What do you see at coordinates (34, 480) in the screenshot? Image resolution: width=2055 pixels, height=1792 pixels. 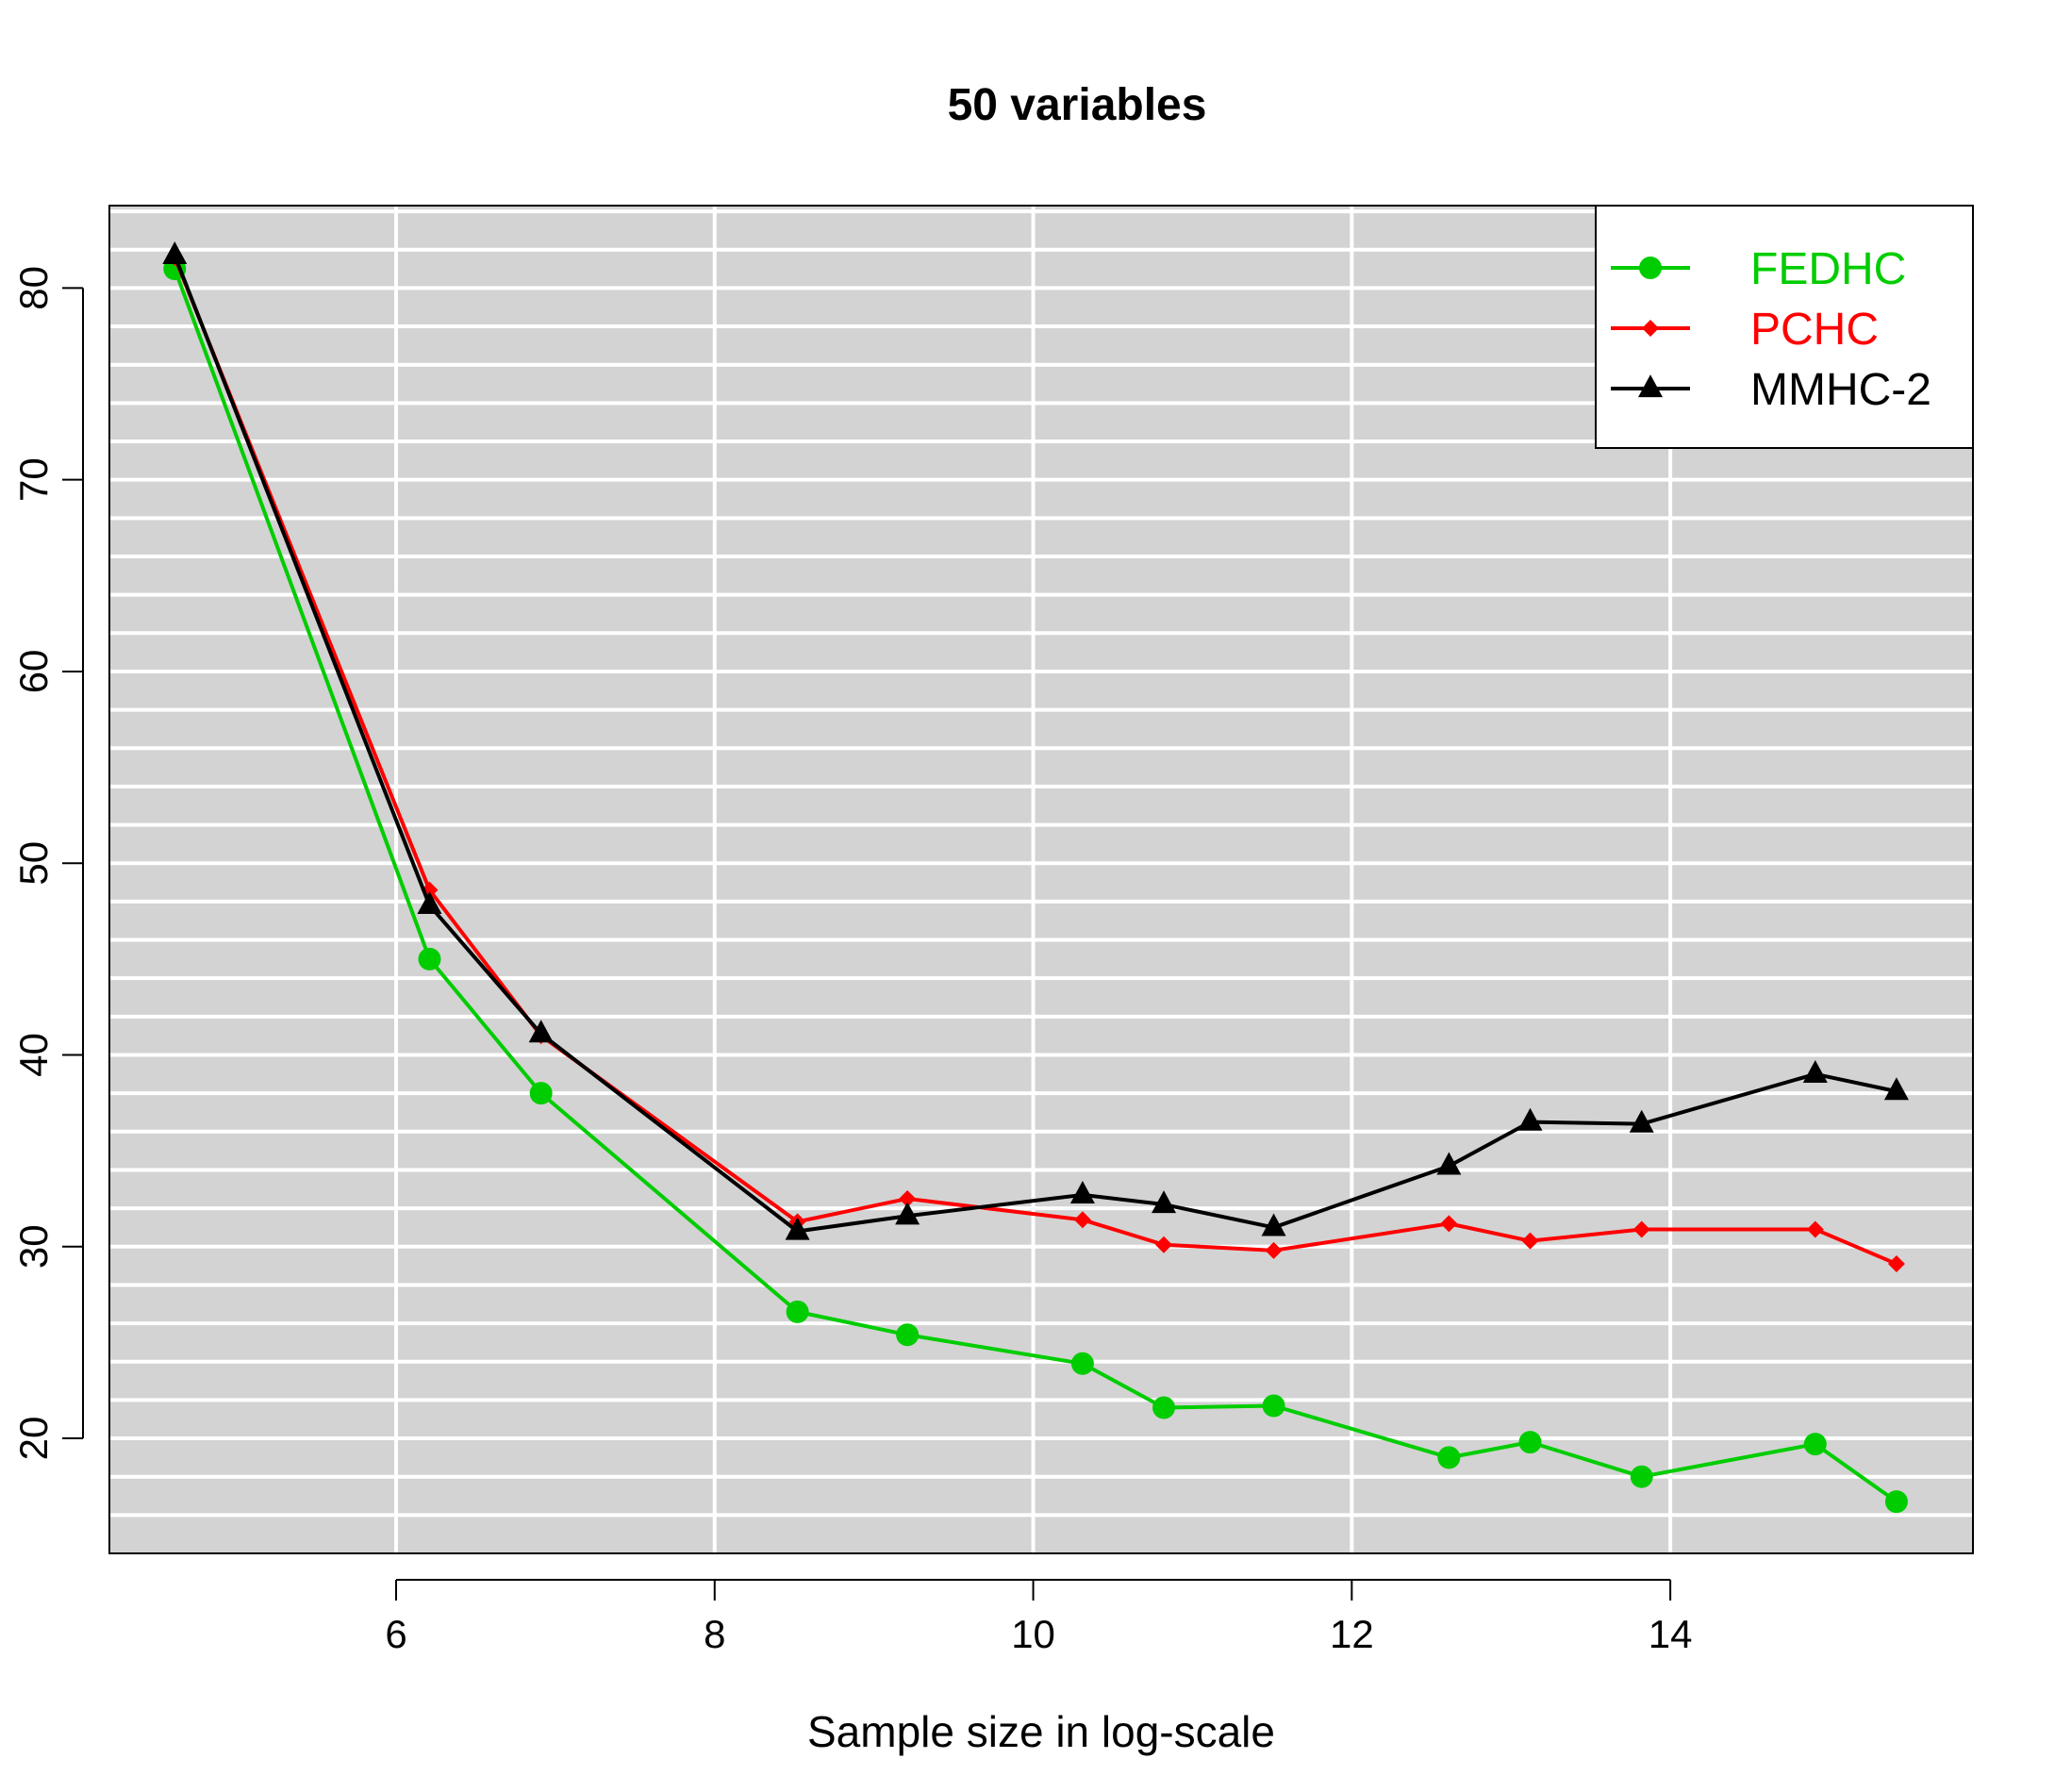 I see `y-tick-label: 70` at bounding box center [34, 480].